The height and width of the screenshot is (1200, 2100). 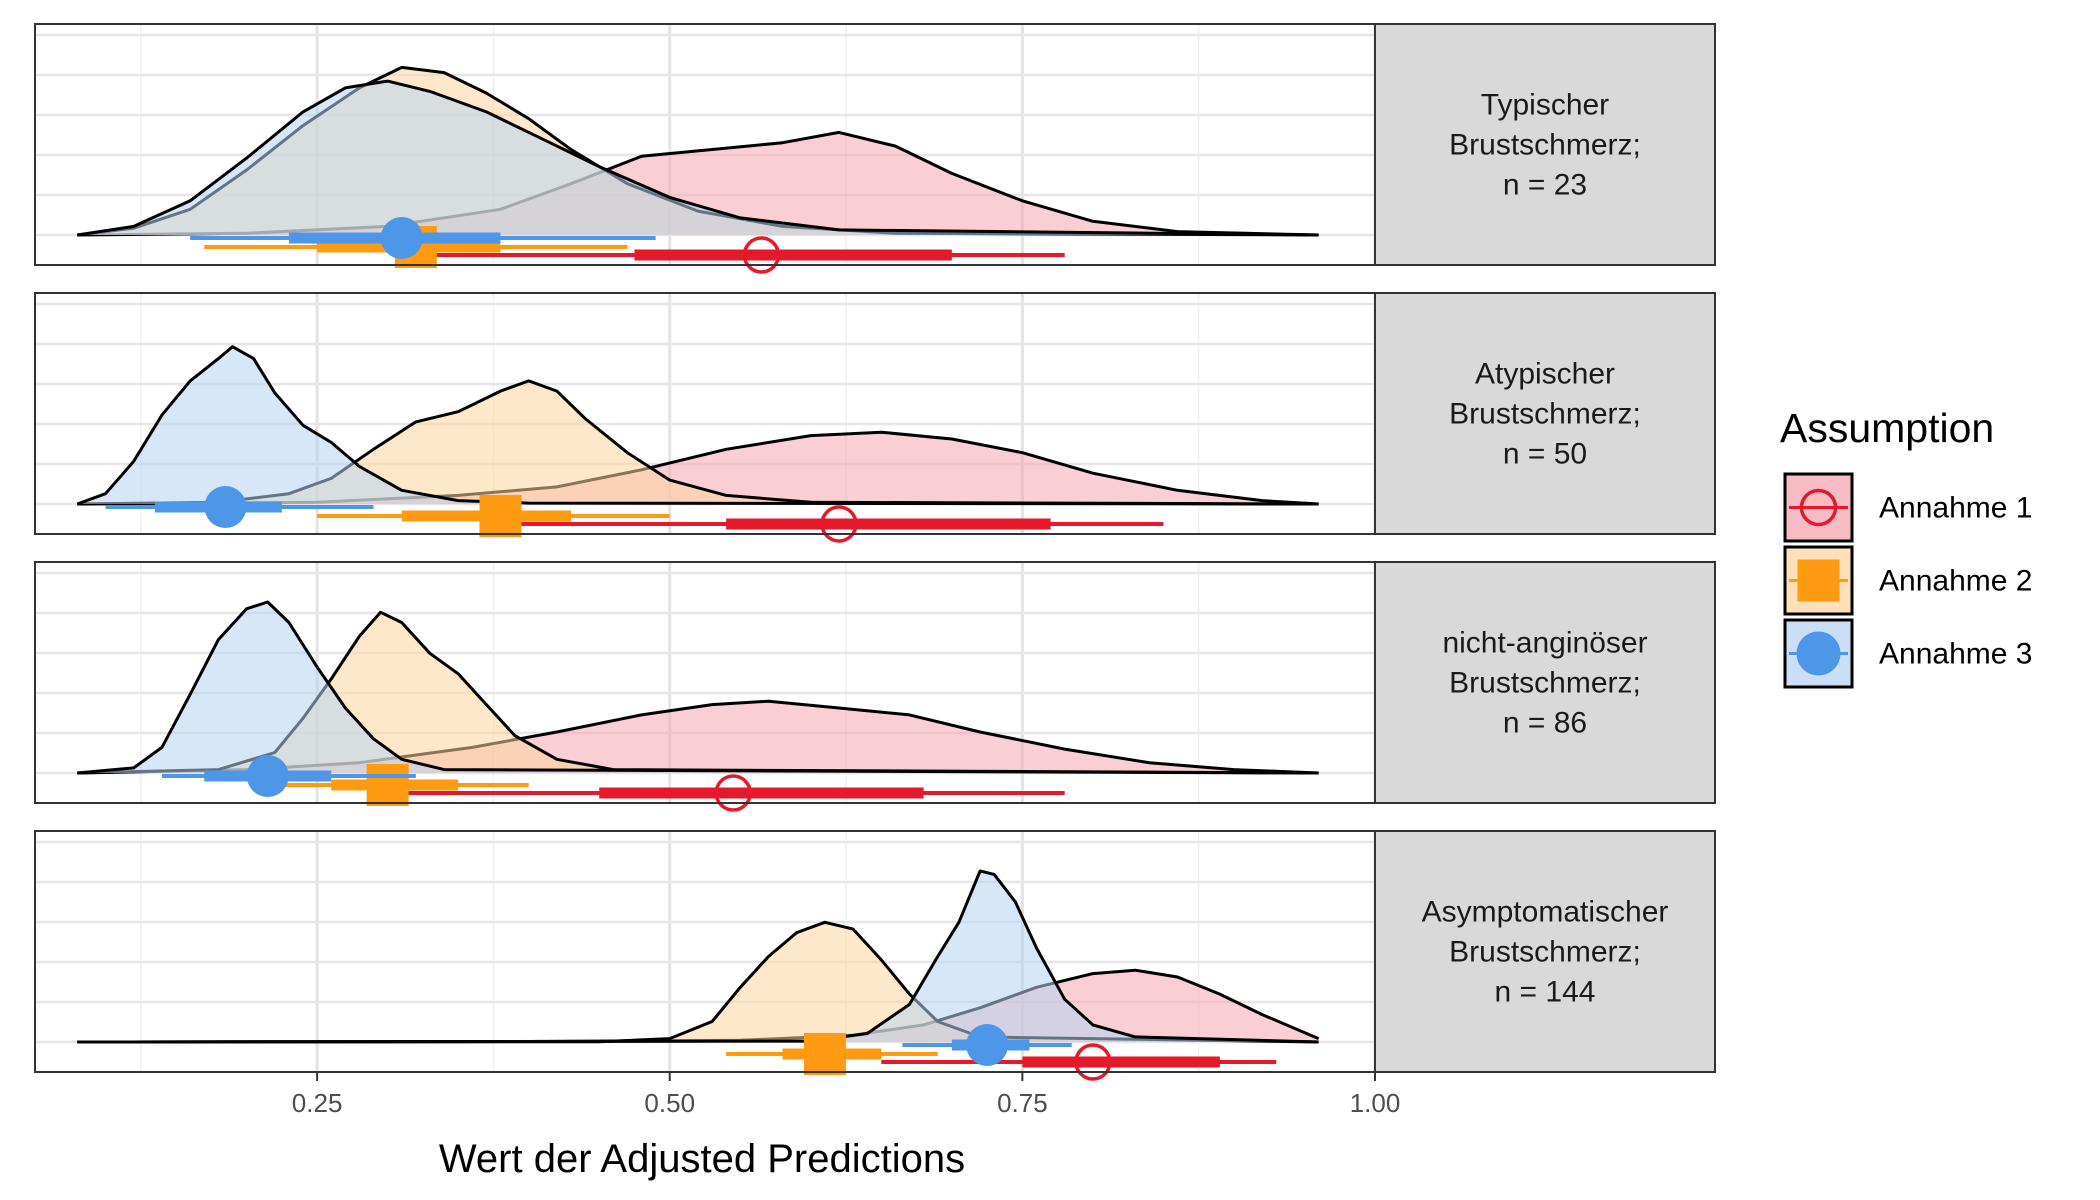 What do you see at coordinates (317, 1103) in the screenshot?
I see `x-tick-label: 0.25` at bounding box center [317, 1103].